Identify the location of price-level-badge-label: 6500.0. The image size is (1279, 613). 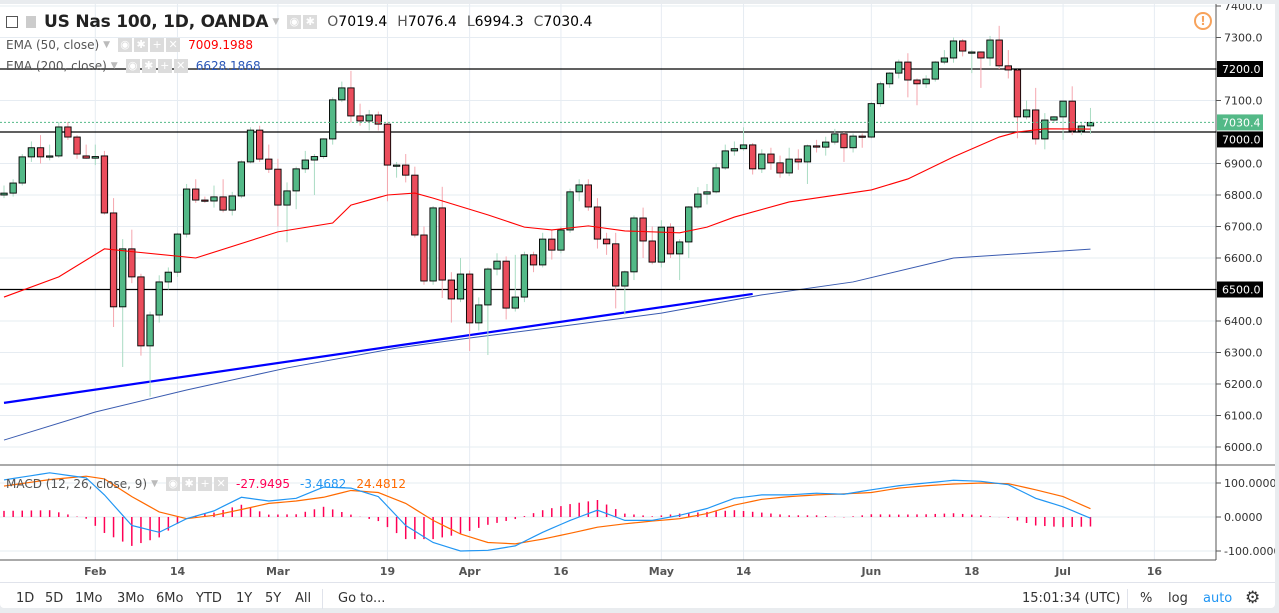
(1241, 290).